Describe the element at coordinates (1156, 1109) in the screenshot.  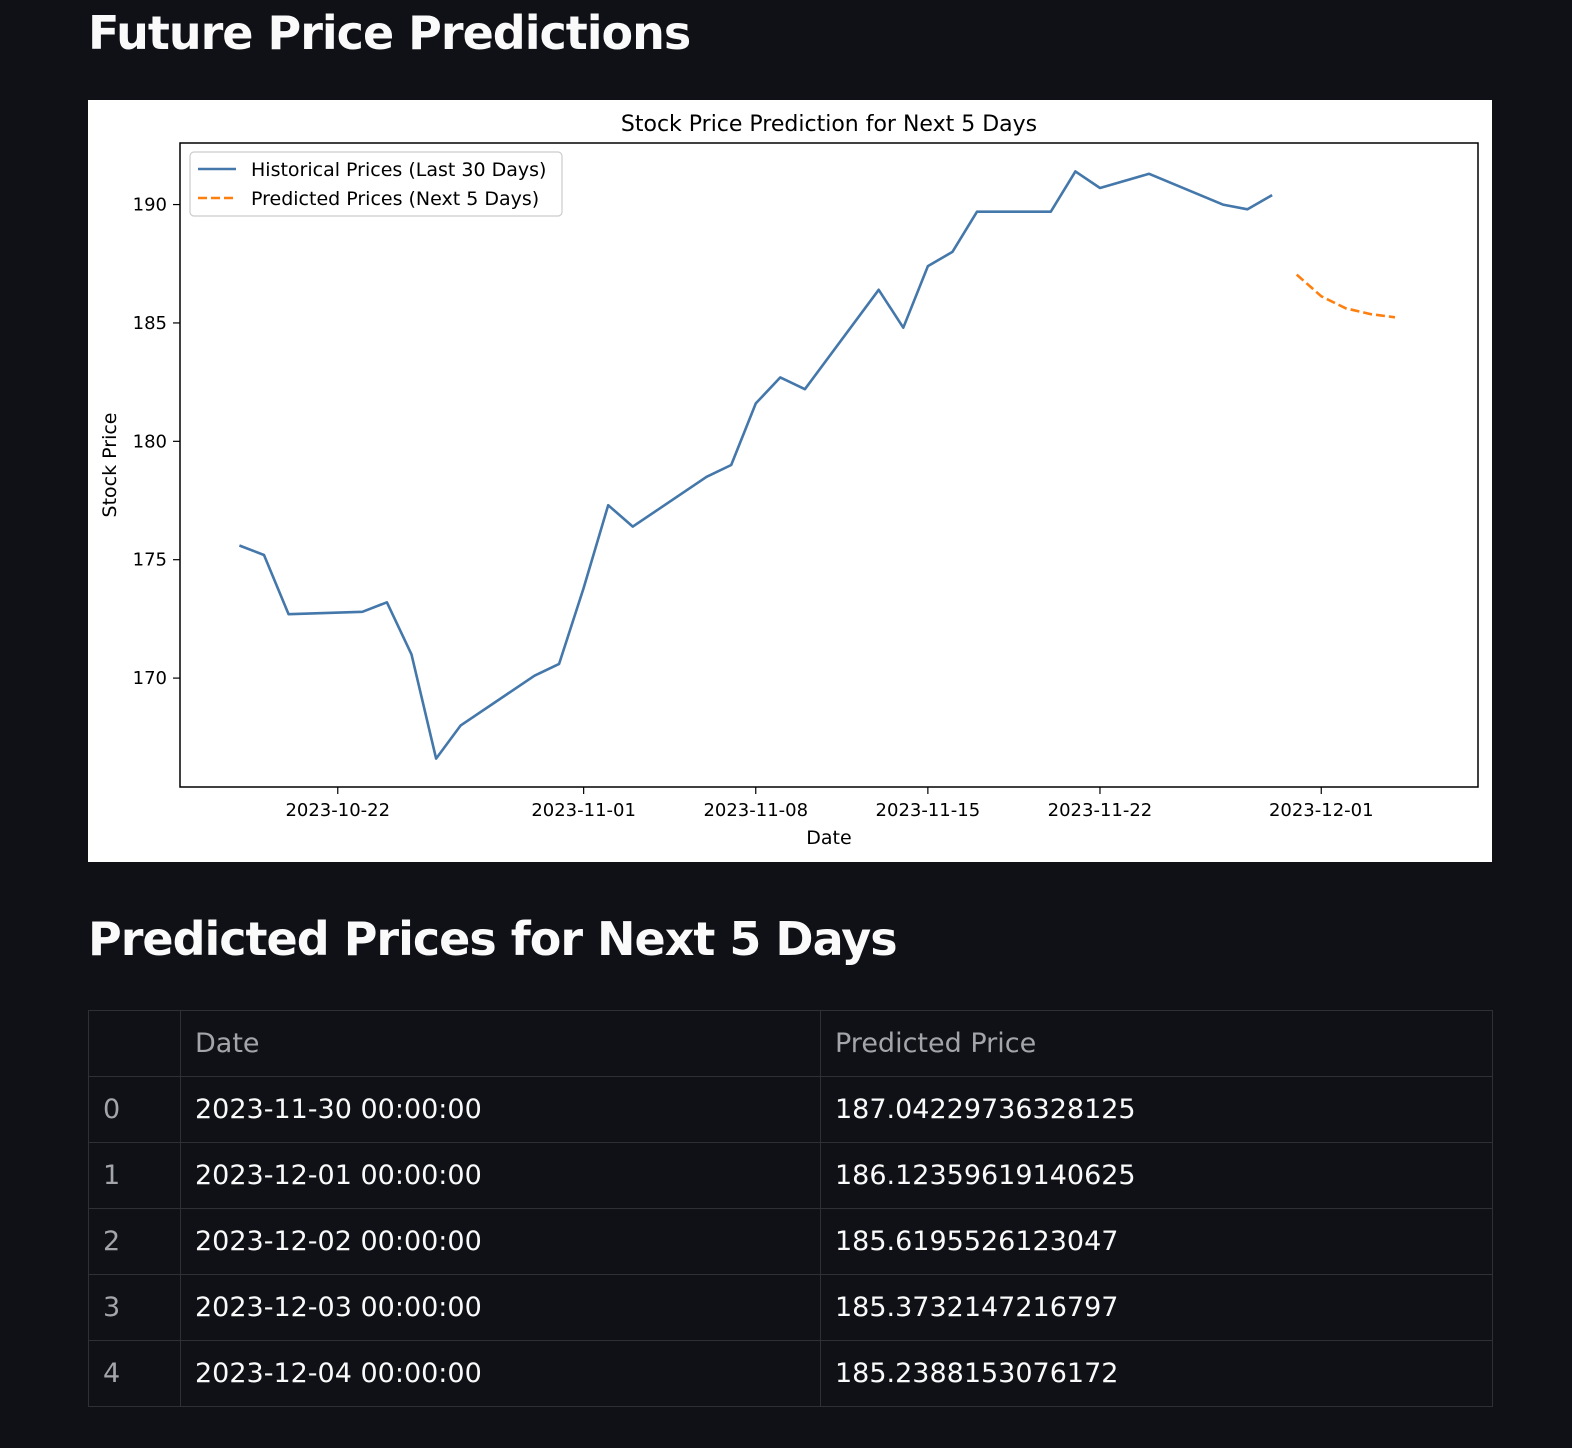
I see `row-price: 187.04229736328125` at that location.